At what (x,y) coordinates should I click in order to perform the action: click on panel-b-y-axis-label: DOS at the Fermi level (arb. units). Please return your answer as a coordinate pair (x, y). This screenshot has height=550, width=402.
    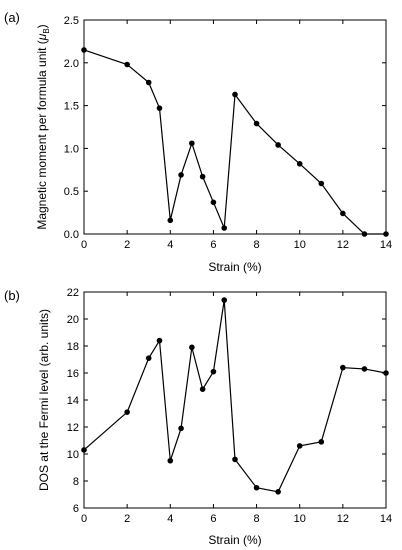
    Looking at the image, I should click on (44, 400).